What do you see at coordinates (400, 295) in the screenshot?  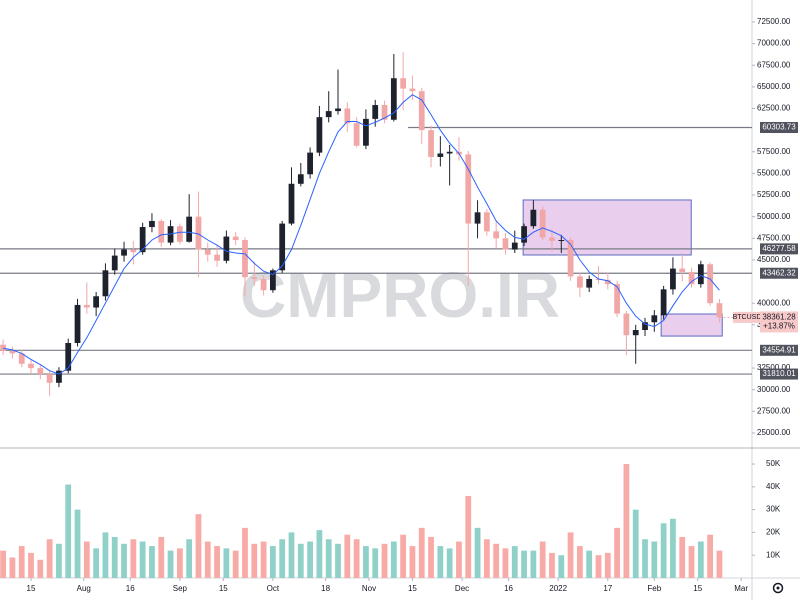 I see `watermark: CMPRO.IR` at bounding box center [400, 295].